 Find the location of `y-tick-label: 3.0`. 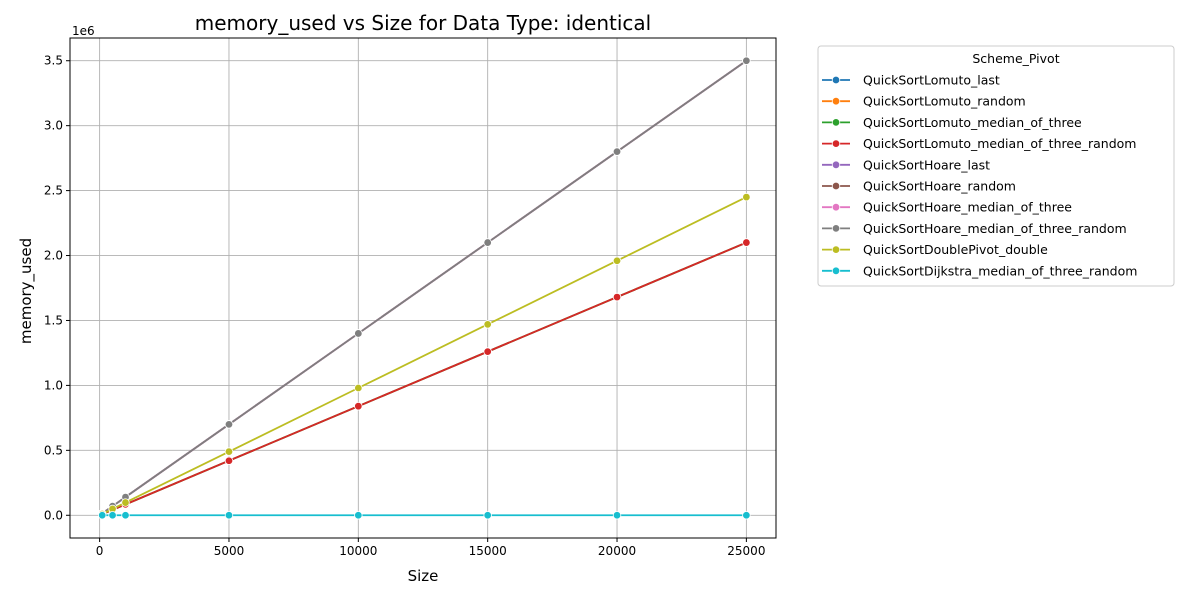

y-tick-label: 3.0 is located at coordinates (53, 126).